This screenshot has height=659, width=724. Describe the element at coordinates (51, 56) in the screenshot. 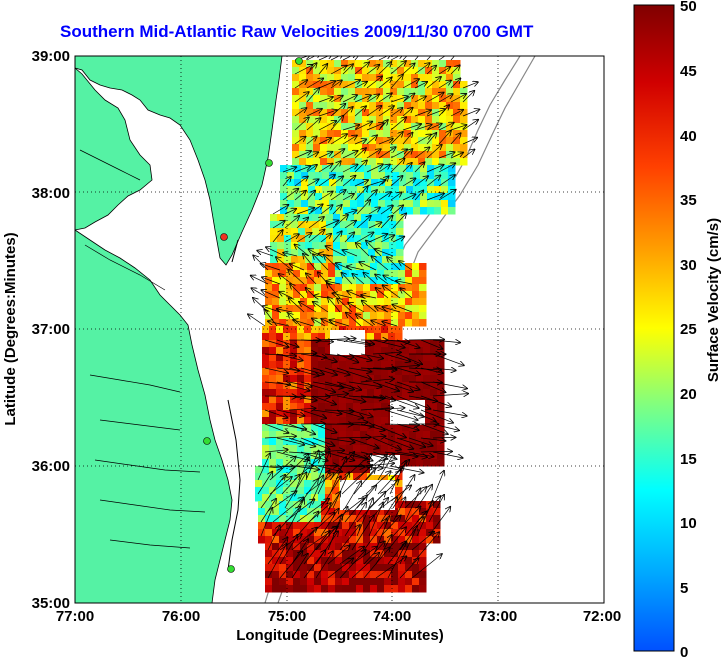

I see `y-tick-label: 39:00` at that location.